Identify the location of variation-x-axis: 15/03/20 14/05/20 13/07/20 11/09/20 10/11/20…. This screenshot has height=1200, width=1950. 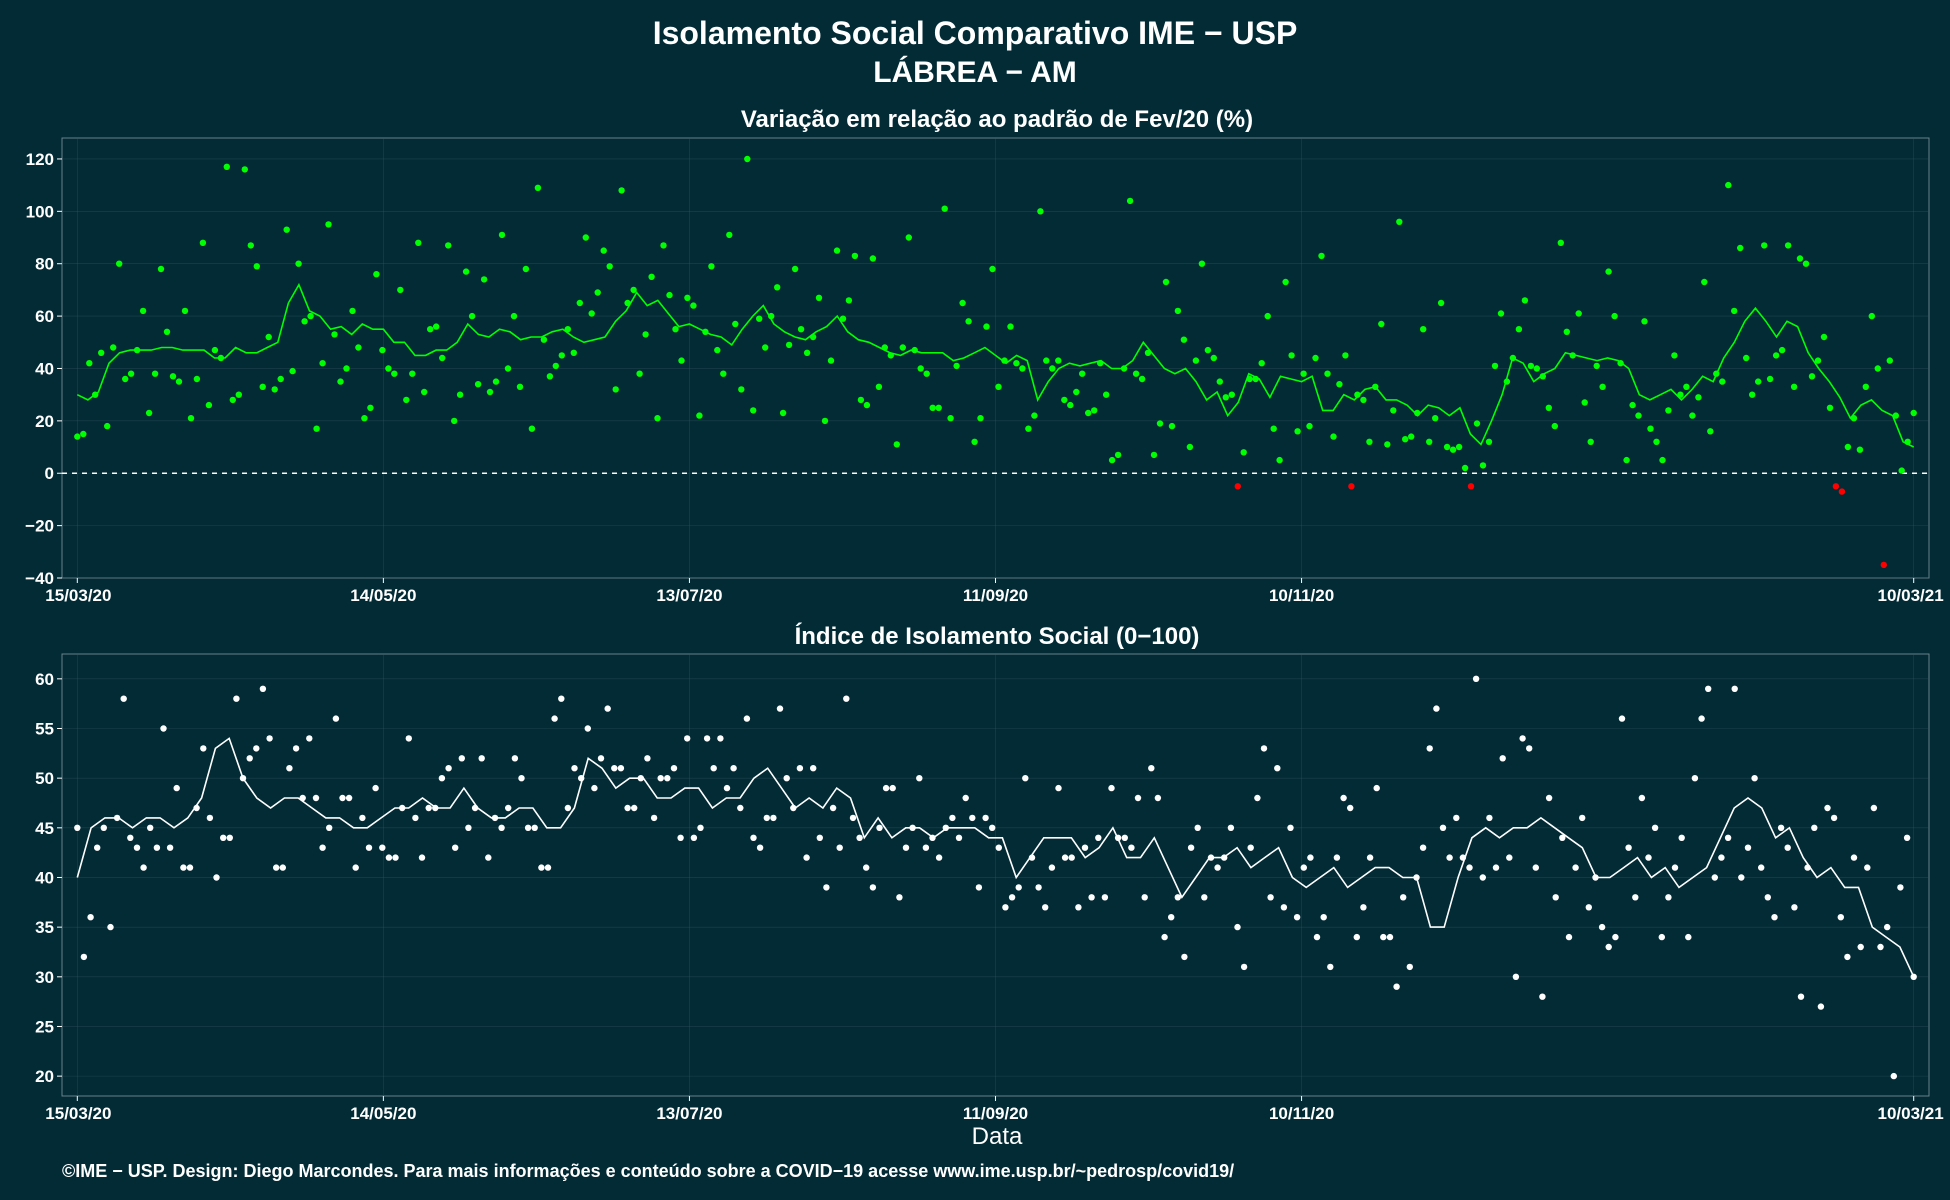
(994, 591).